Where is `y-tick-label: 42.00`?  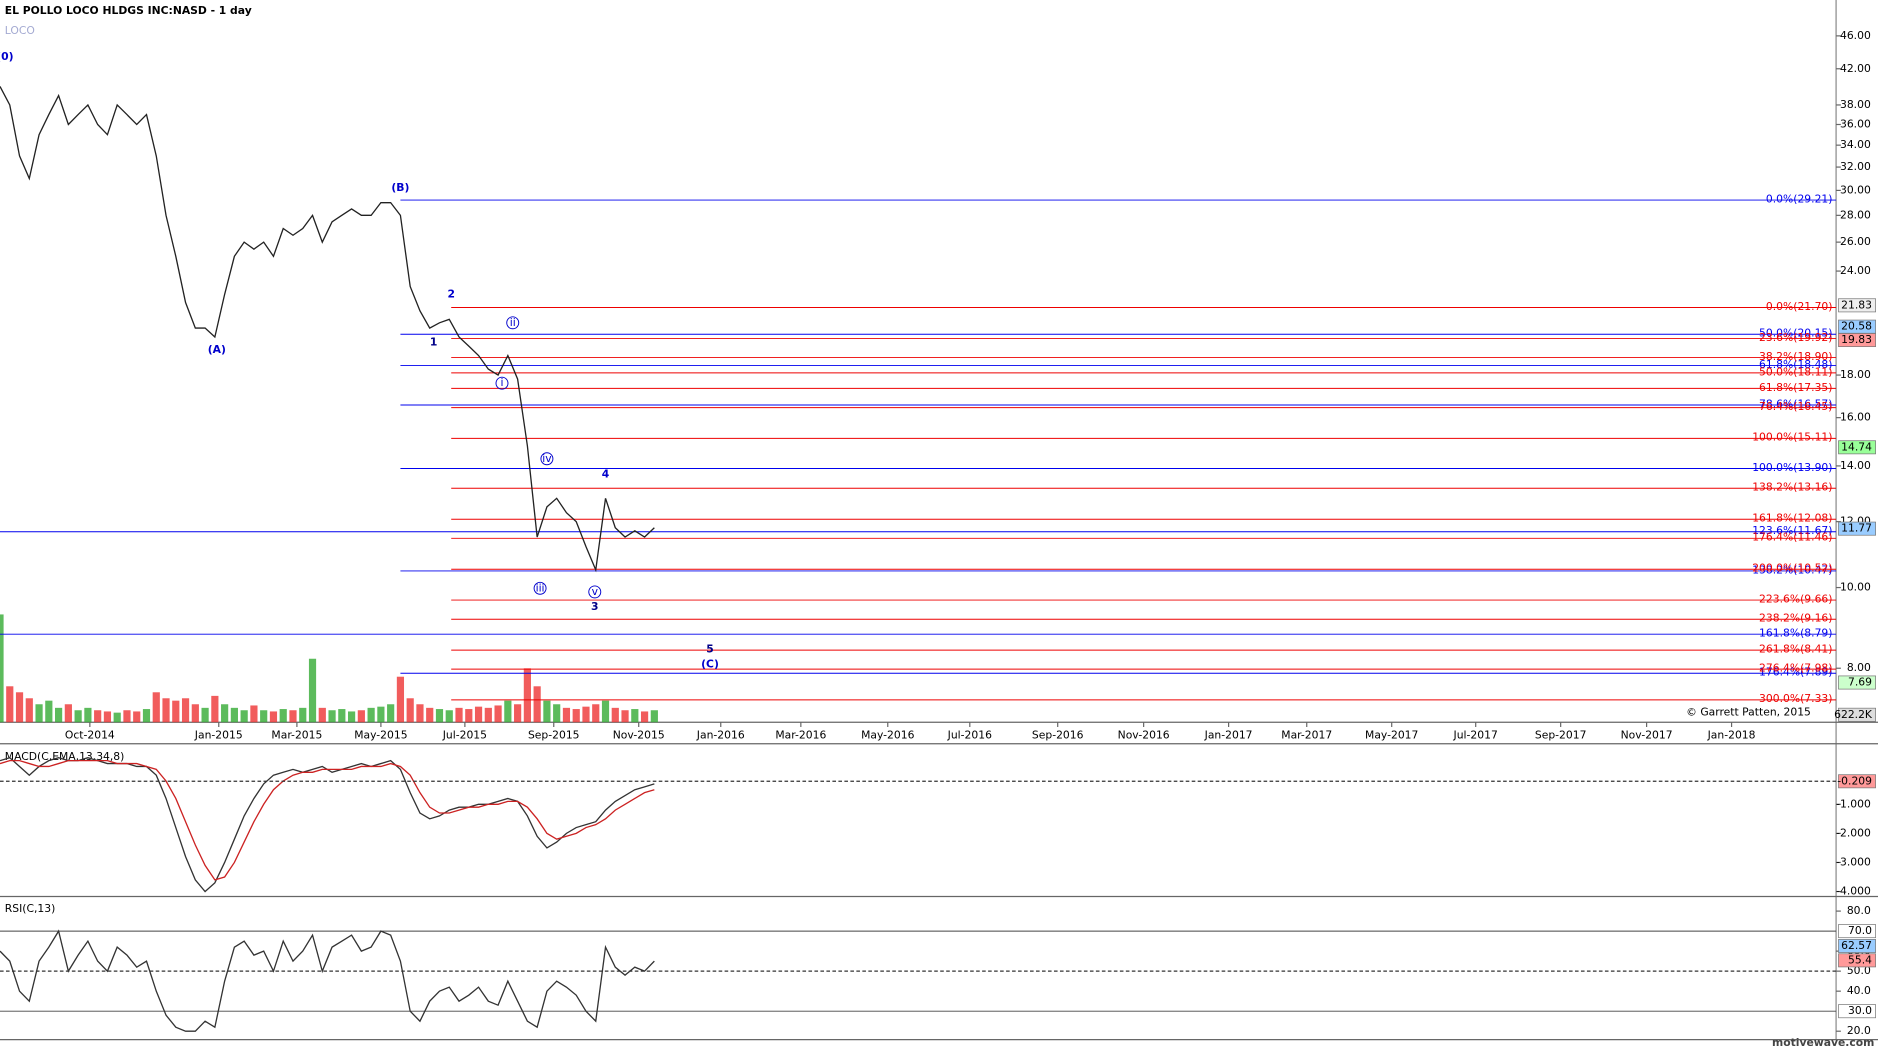 y-tick-label: 42.00 is located at coordinates (1855, 68).